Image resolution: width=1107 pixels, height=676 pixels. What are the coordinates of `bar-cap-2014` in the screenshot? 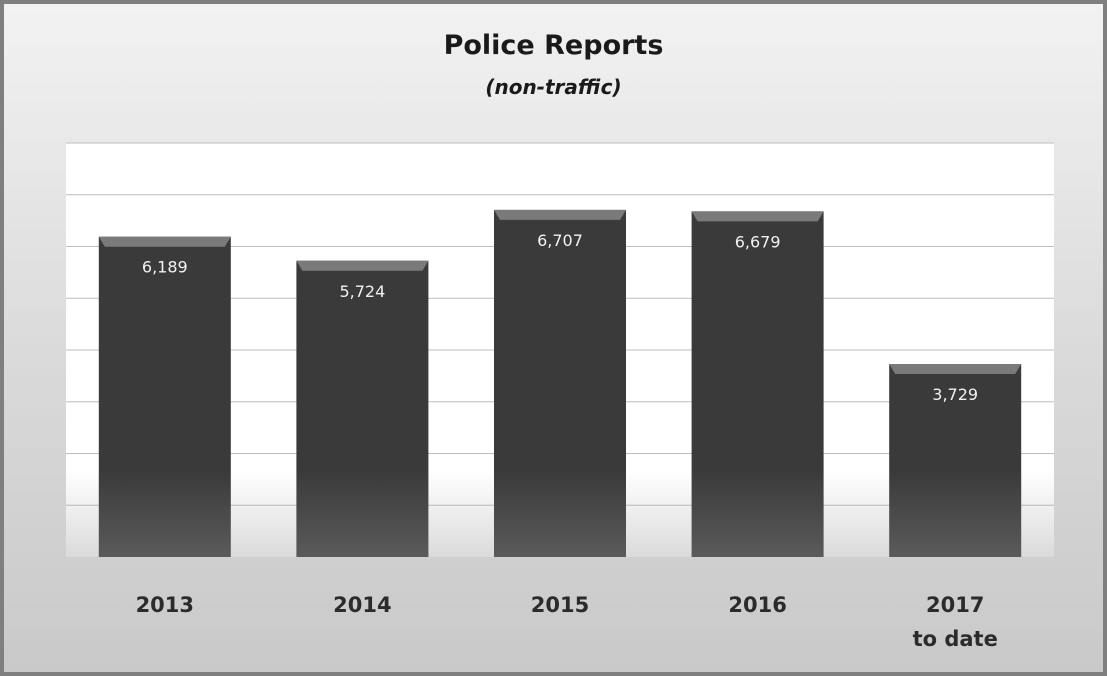 It's located at (362, 265).